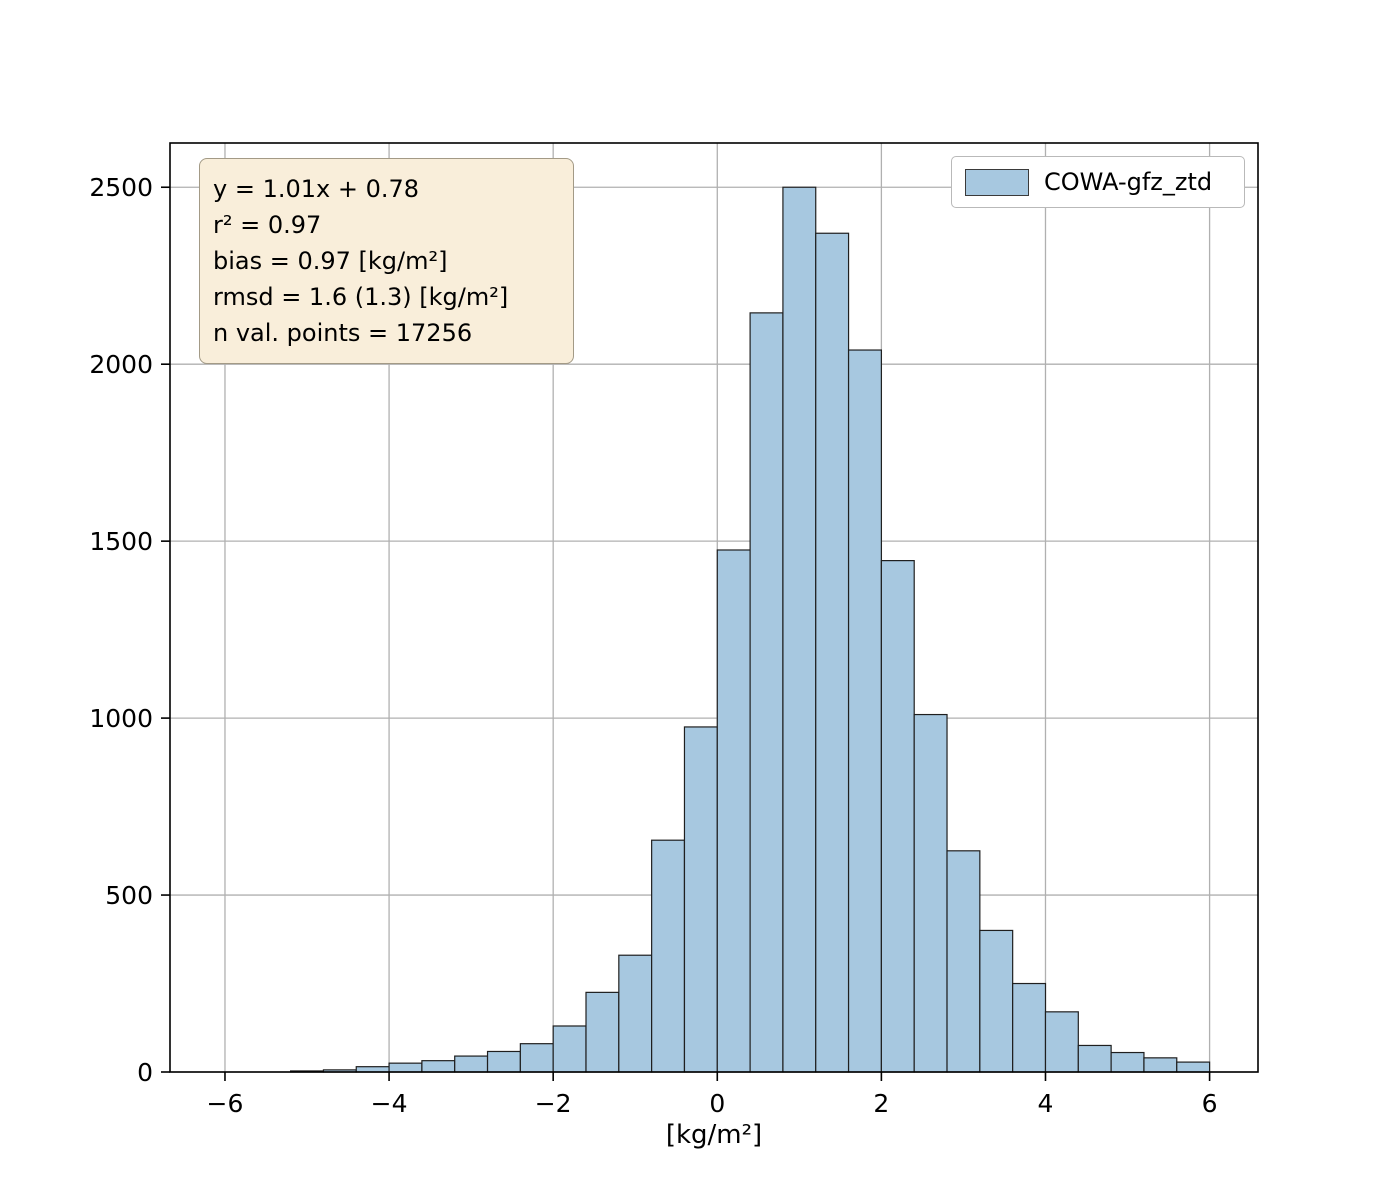 The image size is (1400, 1200). What do you see at coordinates (1046, 1103) in the screenshot?
I see `x-tick-label: 4` at bounding box center [1046, 1103].